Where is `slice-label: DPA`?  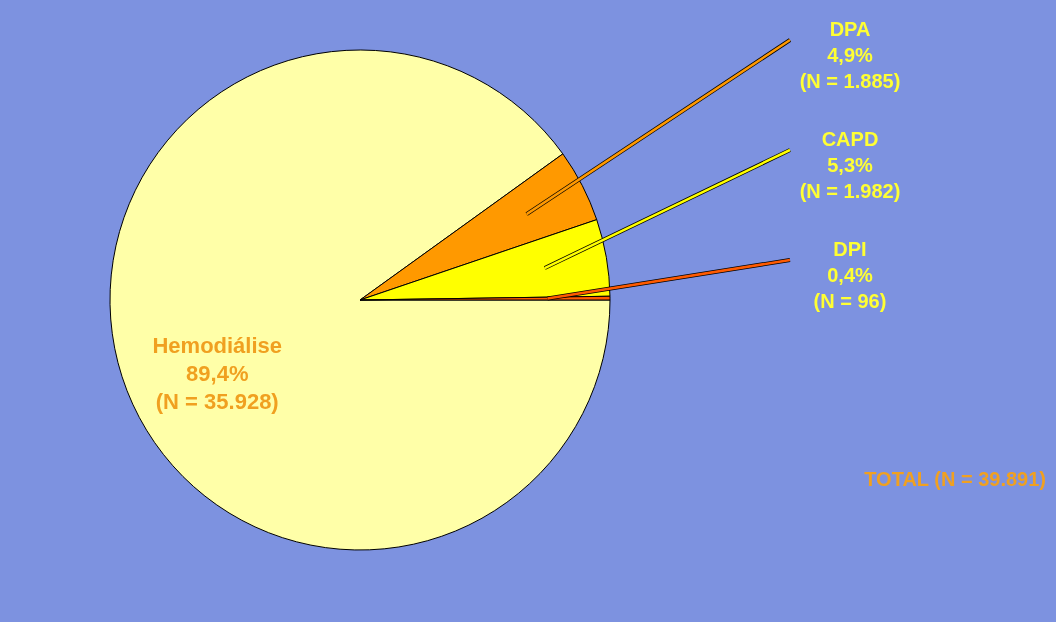
slice-label: DPA is located at coordinates (850, 29).